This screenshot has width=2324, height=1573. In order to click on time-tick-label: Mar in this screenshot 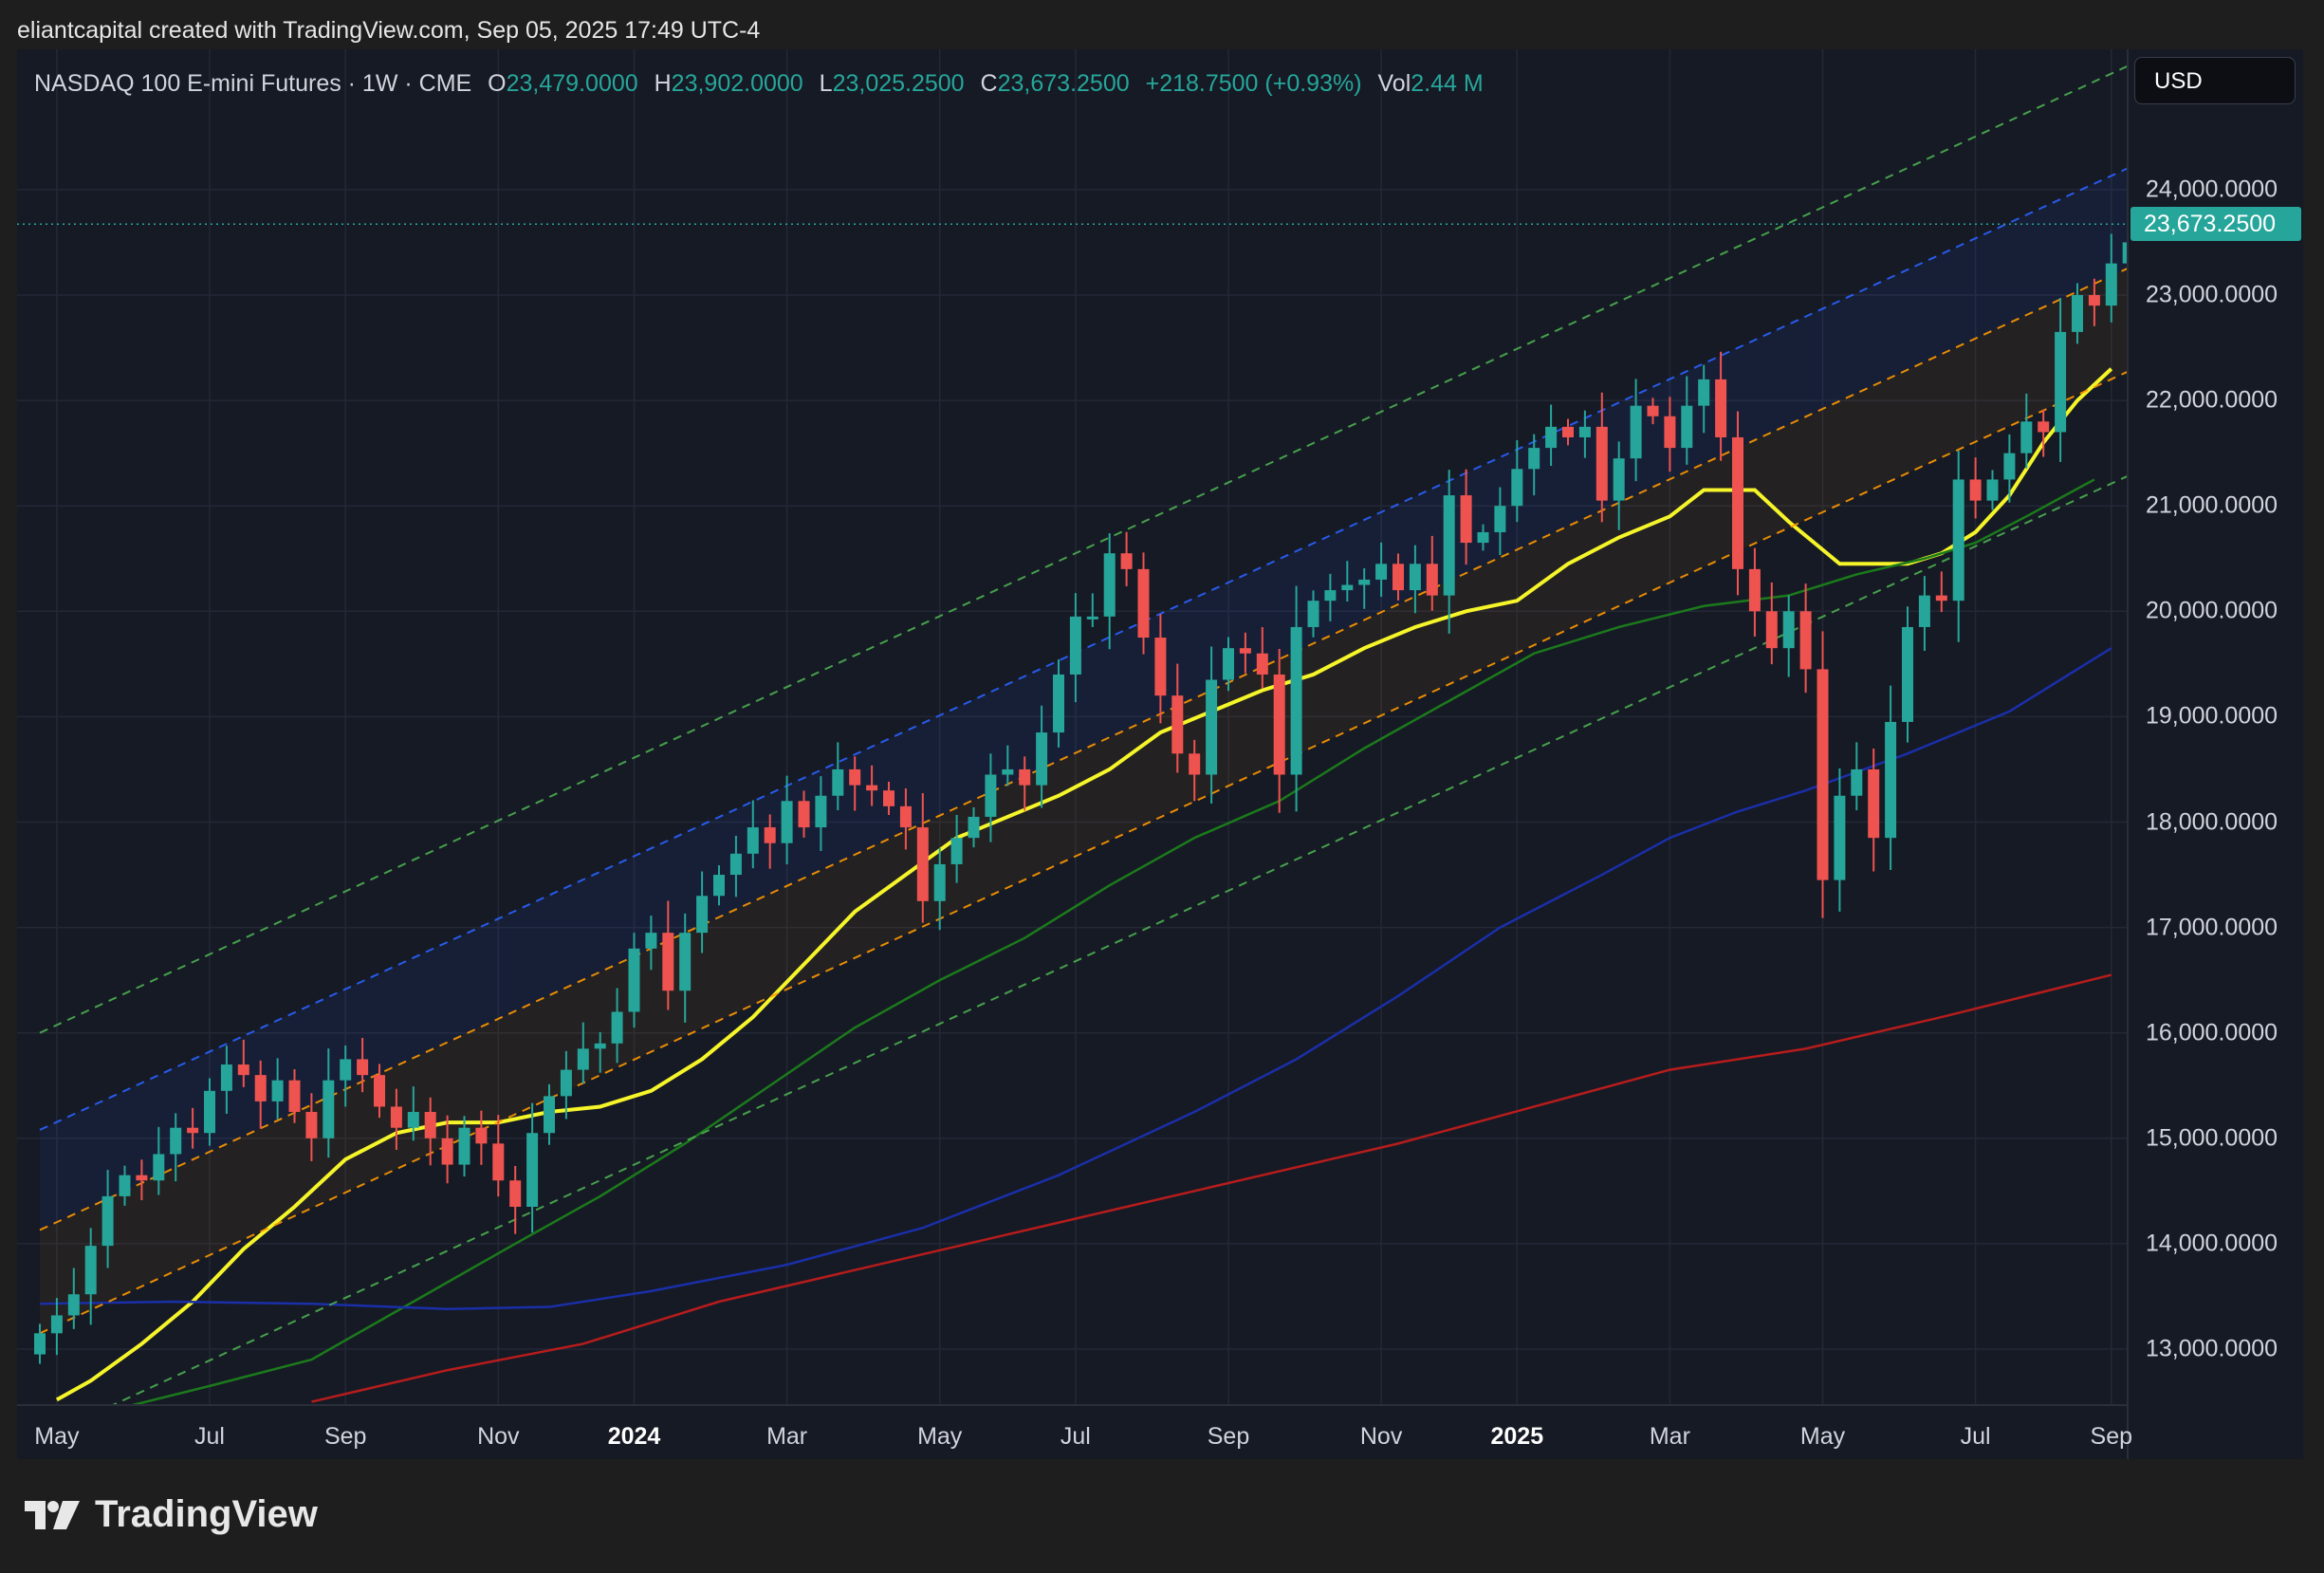, I will do `click(787, 1436)`.